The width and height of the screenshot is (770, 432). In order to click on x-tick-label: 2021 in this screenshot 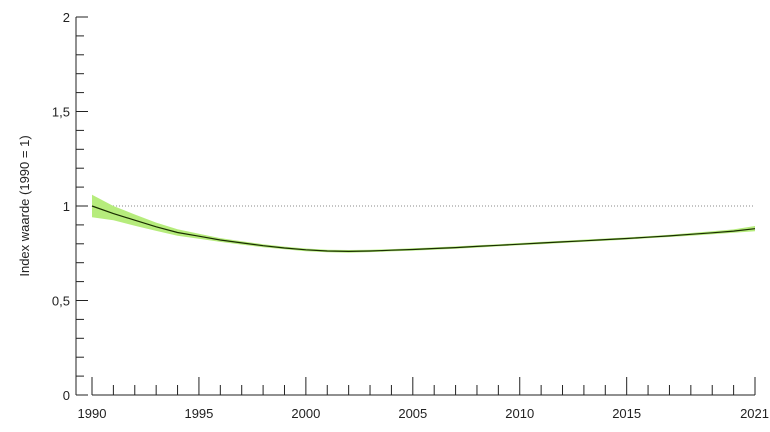, I will do `click(754, 413)`.